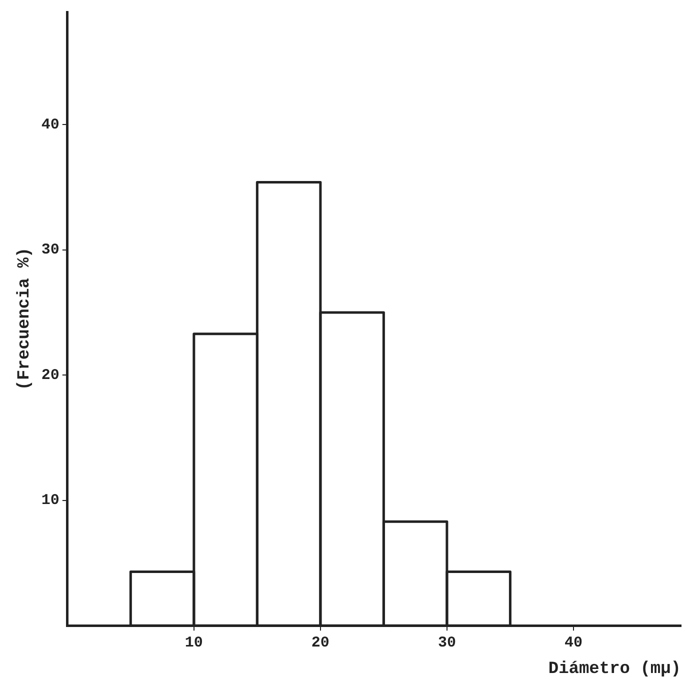 The width and height of the screenshot is (689, 687). What do you see at coordinates (614, 670) in the screenshot?
I see `x-axis-title: Diámetro (mμ)` at bounding box center [614, 670].